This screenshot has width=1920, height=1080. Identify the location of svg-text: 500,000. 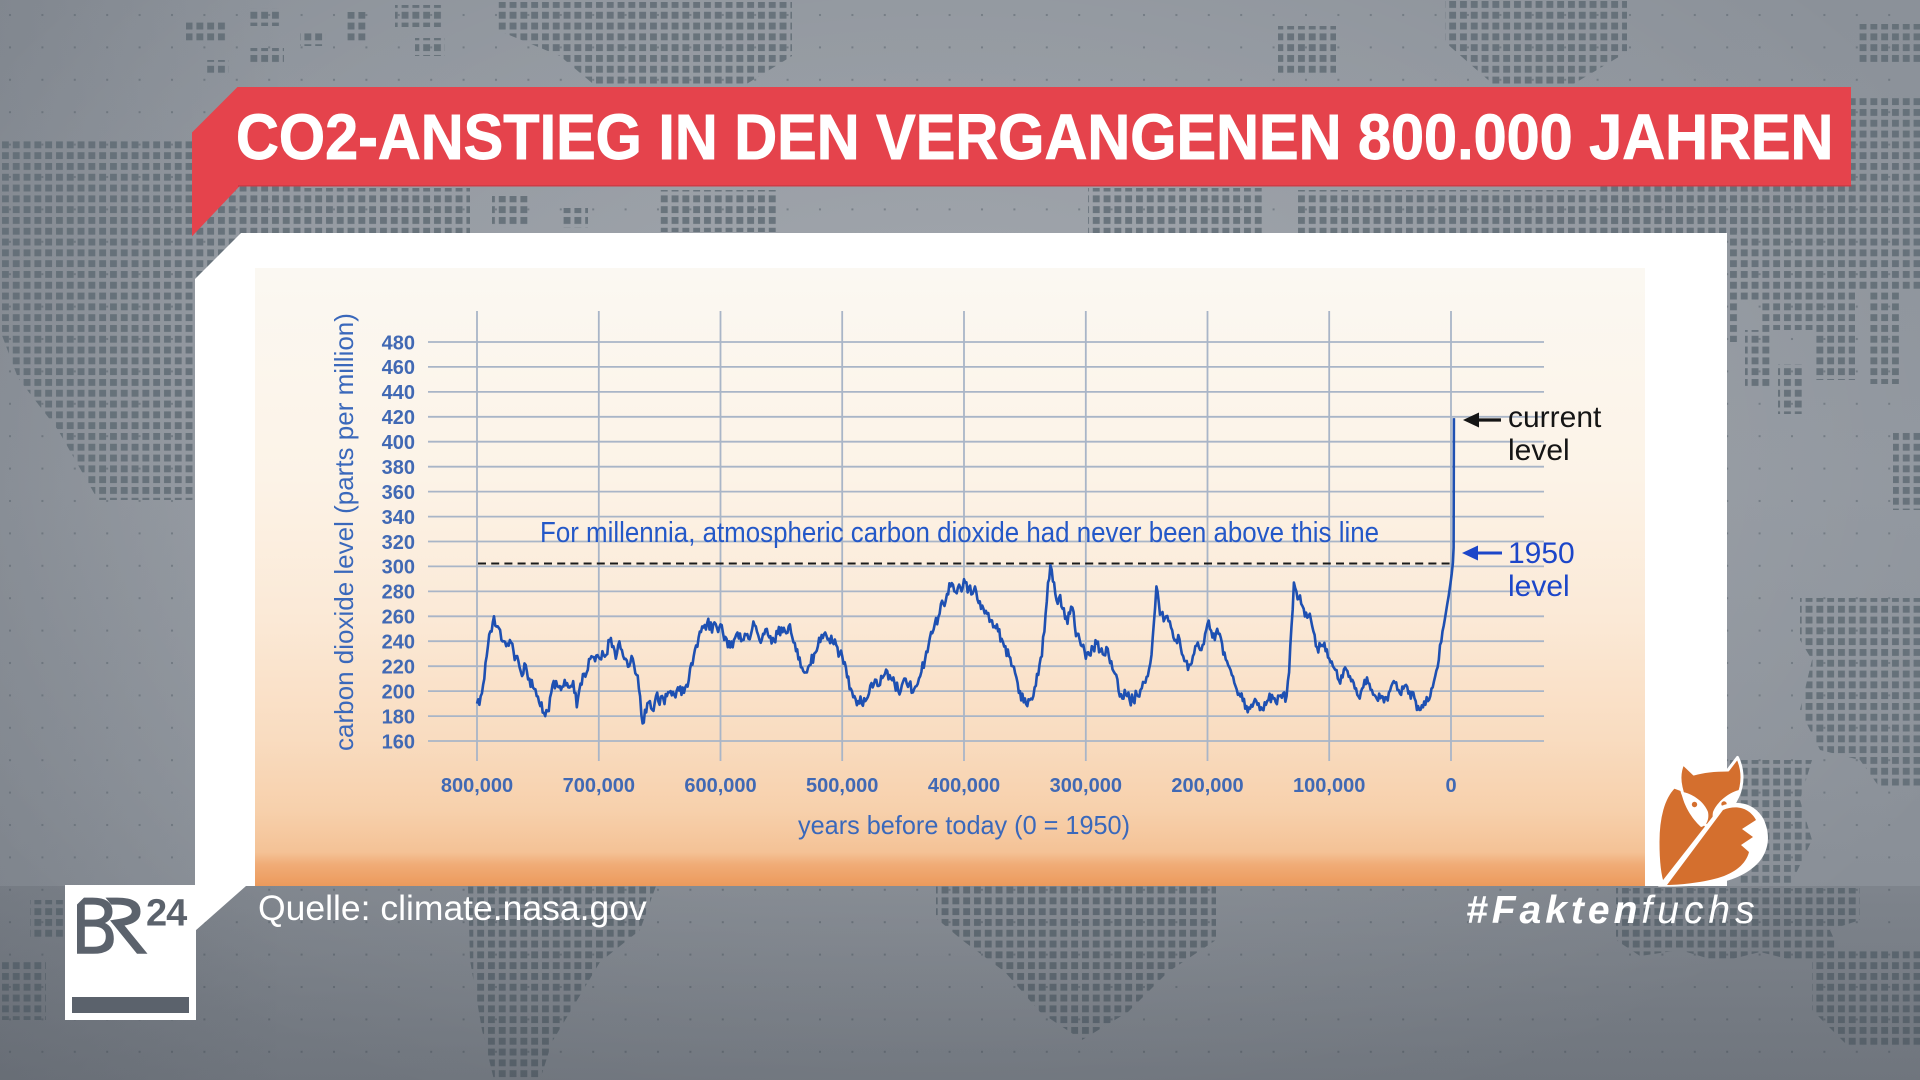
(842, 786).